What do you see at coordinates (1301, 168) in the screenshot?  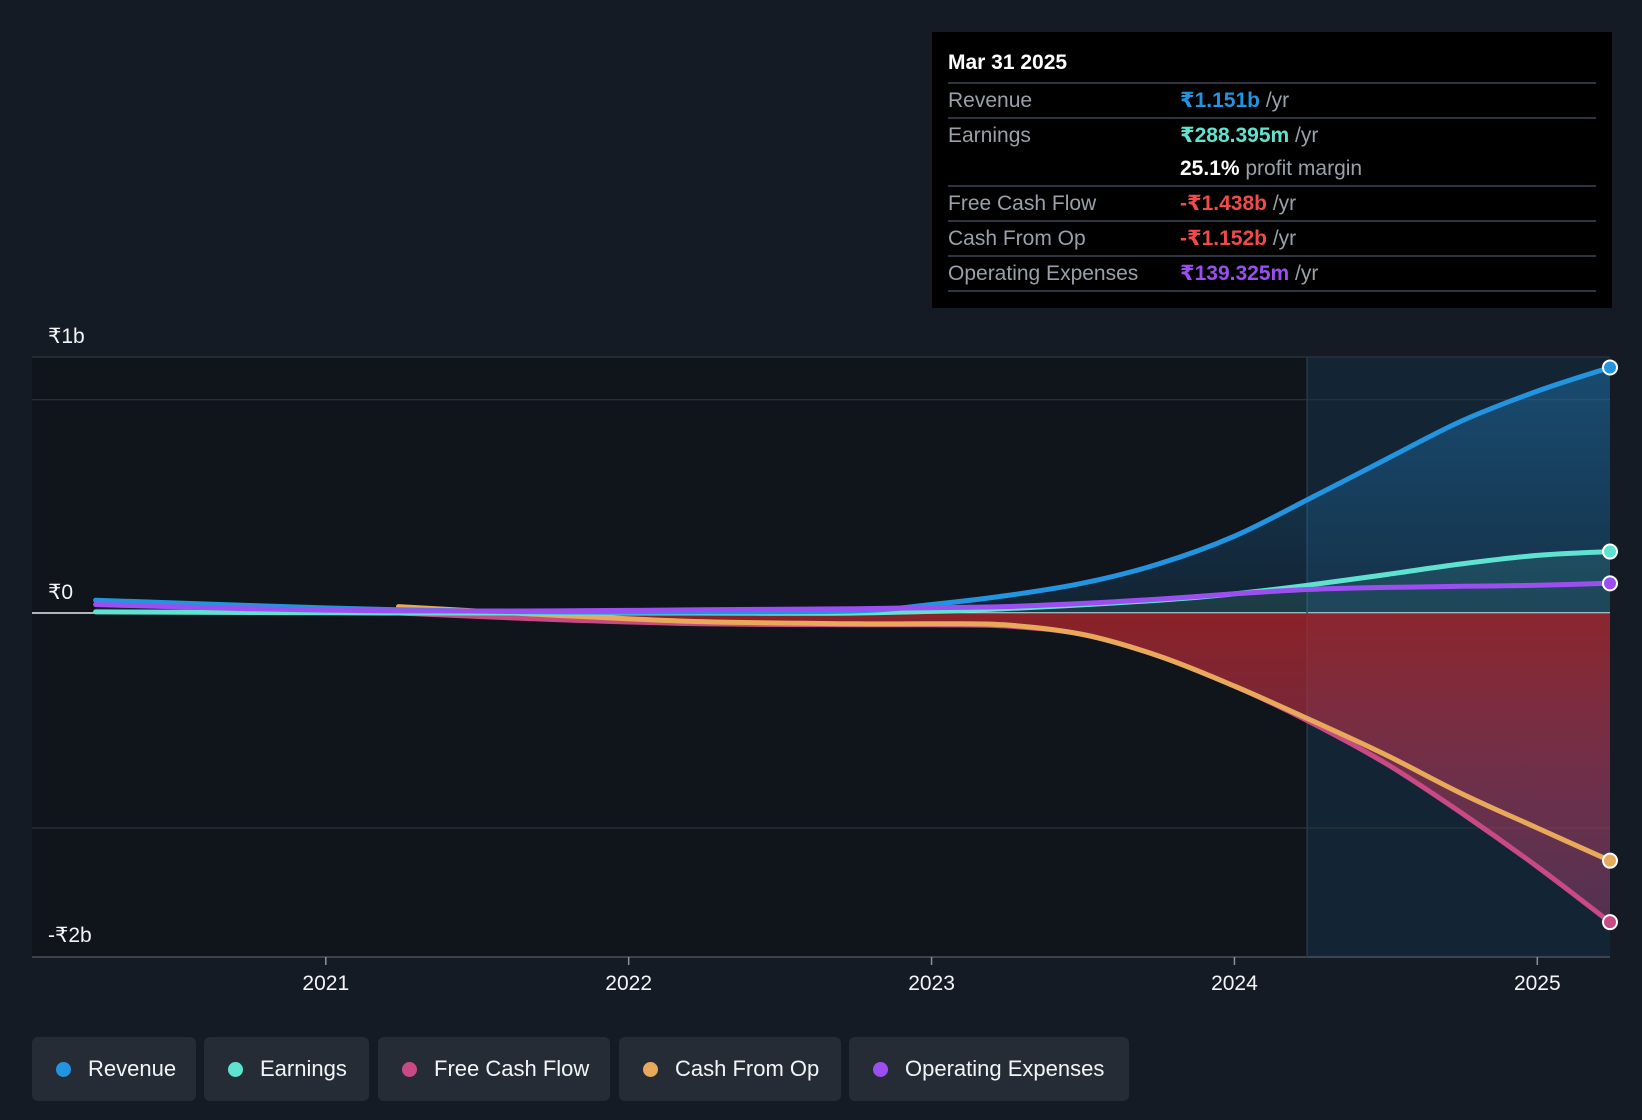 I see `tooltip-unit: profit margin` at bounding box center [1301, 168].